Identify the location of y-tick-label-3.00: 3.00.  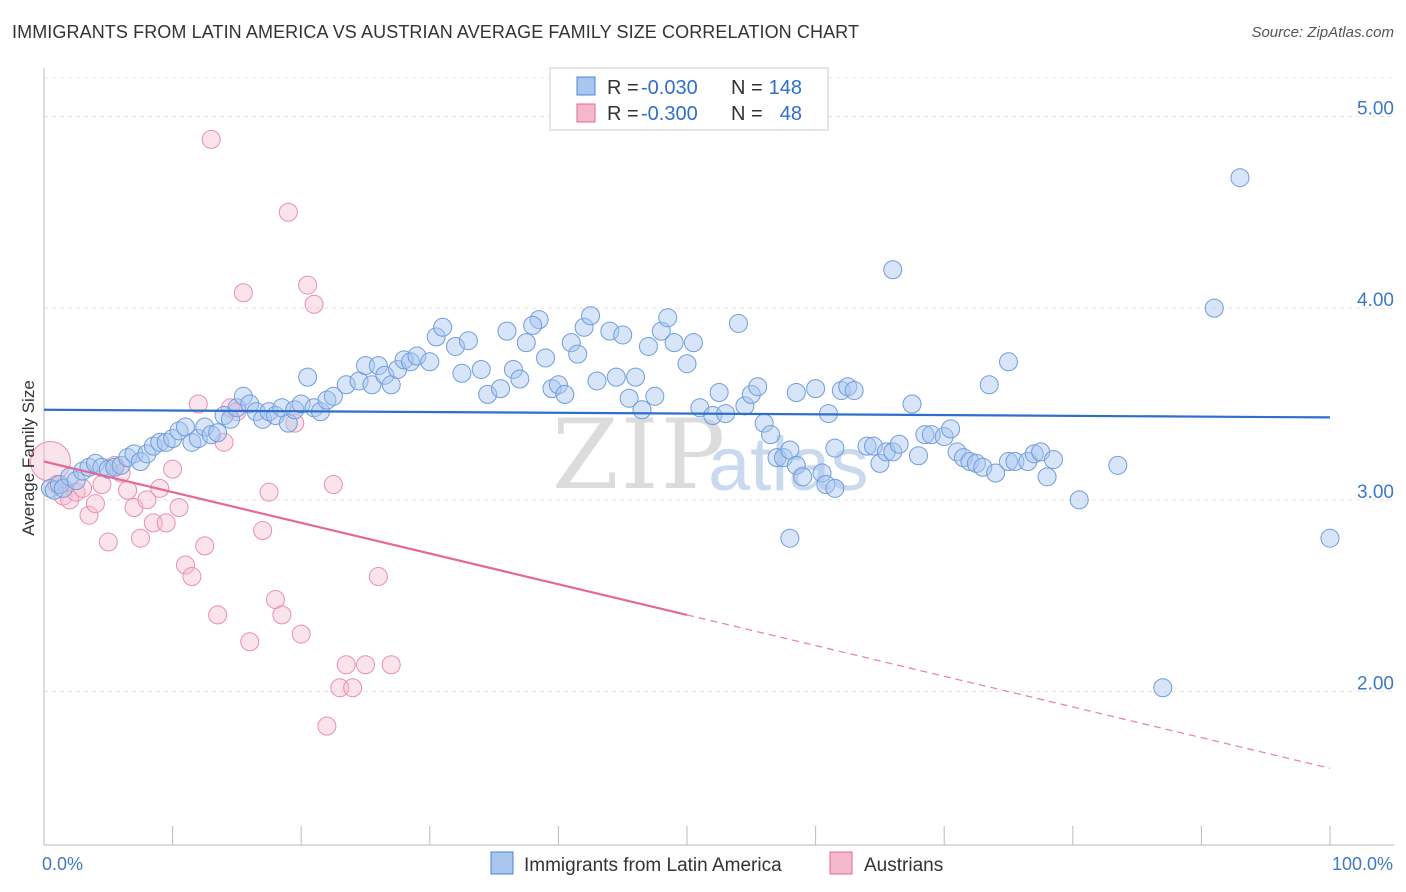
(1375, 492).